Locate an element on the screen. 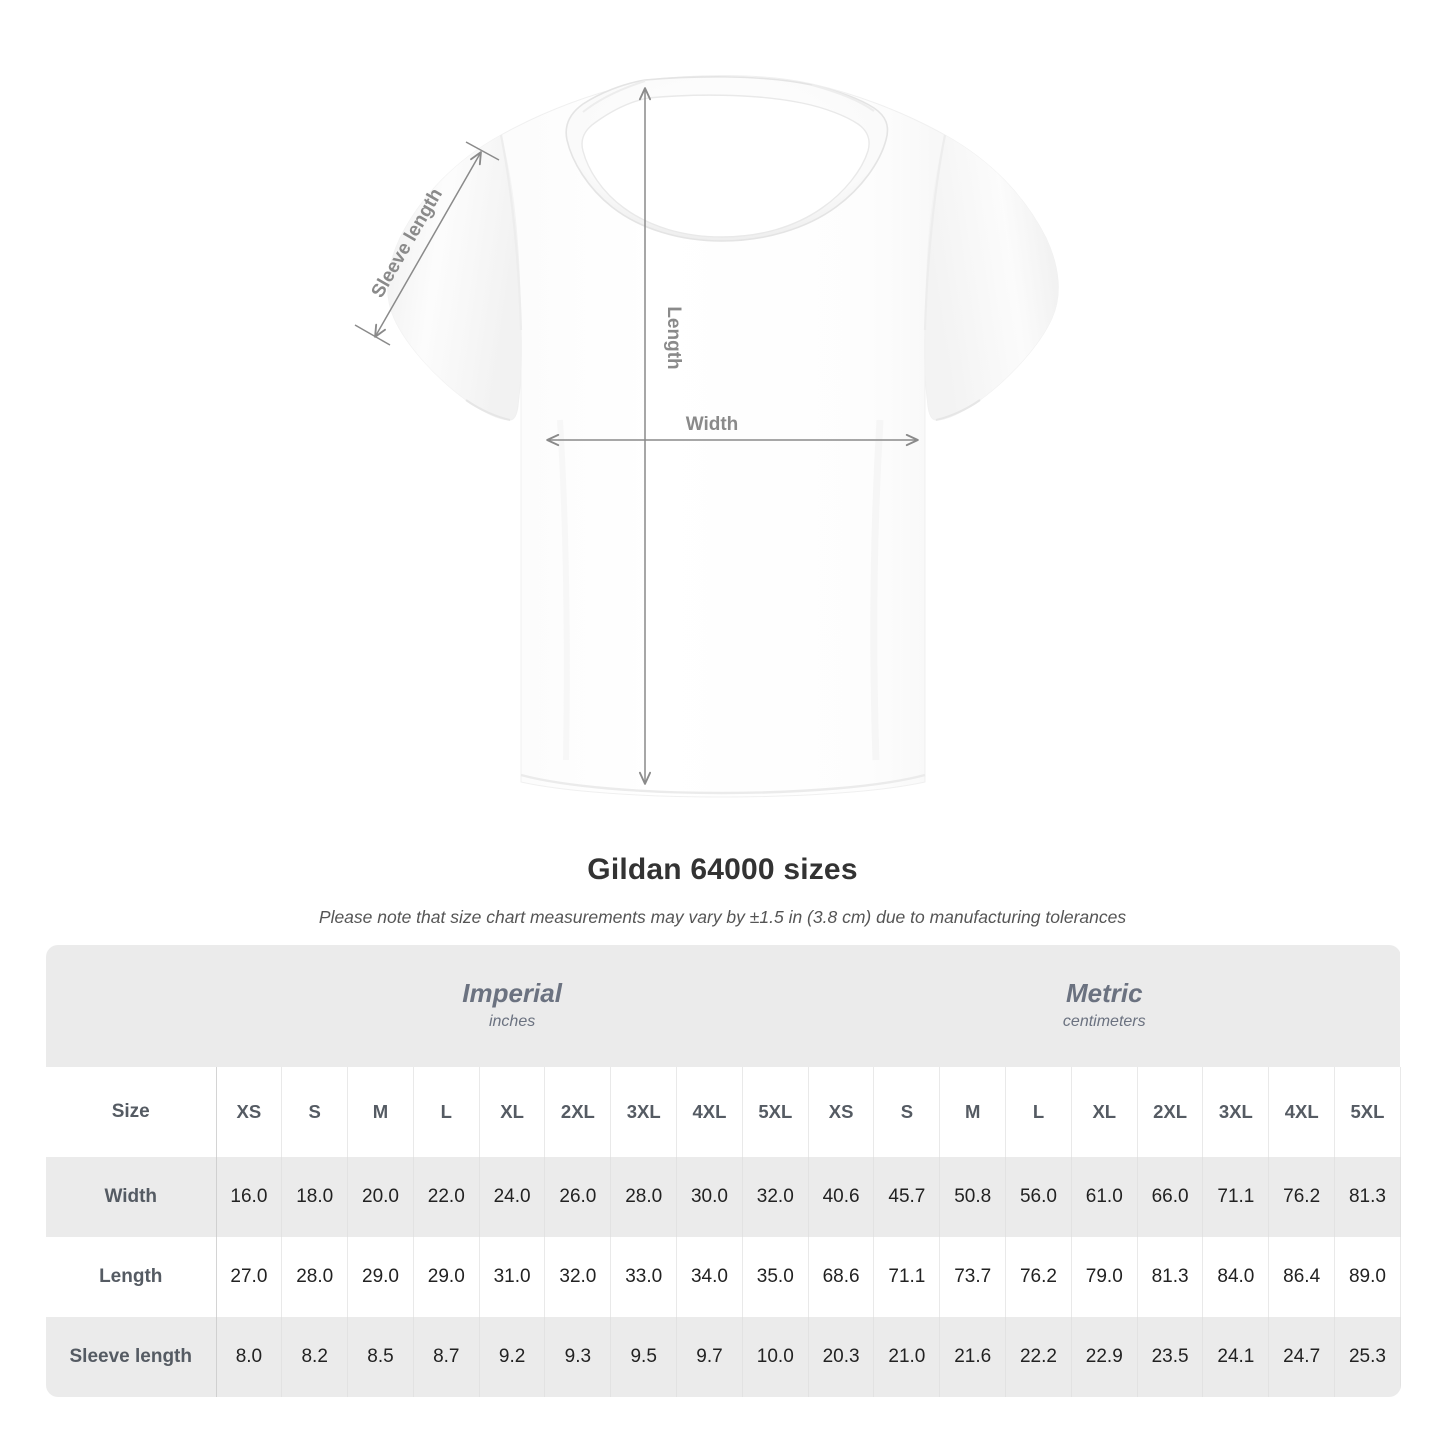  unit-header-row: Imperial inches Metric centimeters is located at coordinates (723, 1006).